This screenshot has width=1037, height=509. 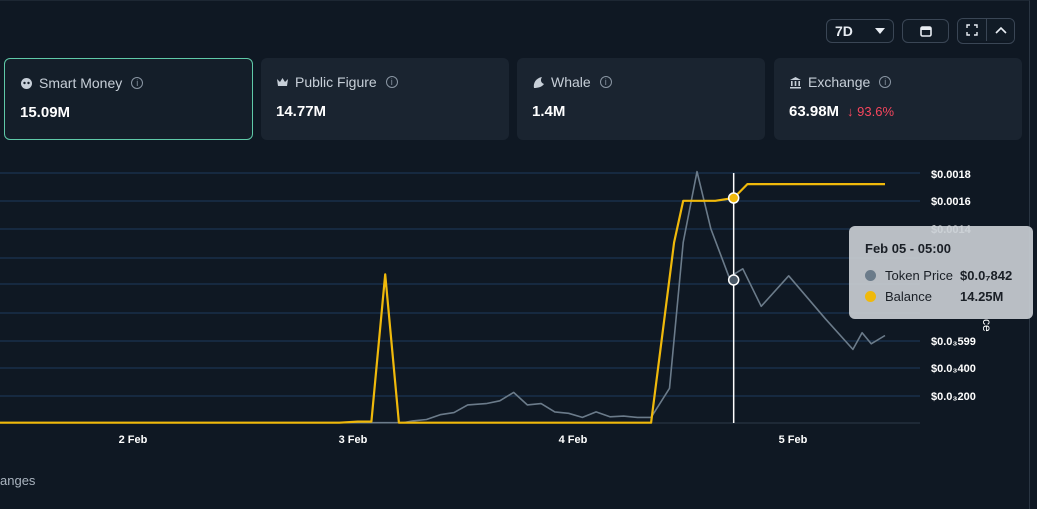 I want to click on balance-hover-point, so click(x=733, y=198).